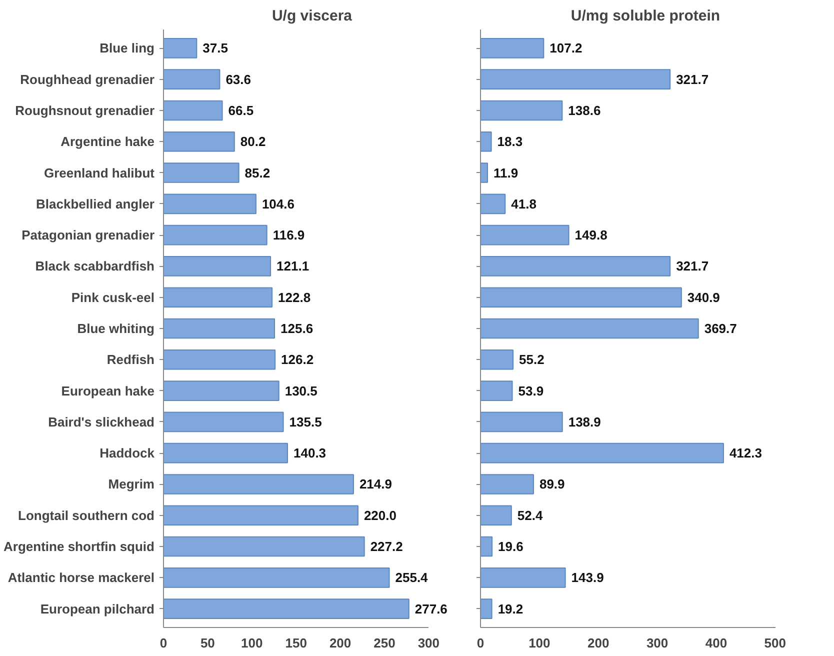 Image resolution: width=834 pixels, height=656 pixels. Describe the element at coordinates (294, 297) in the screenshot. I see `data-label: 122.8` at that location.